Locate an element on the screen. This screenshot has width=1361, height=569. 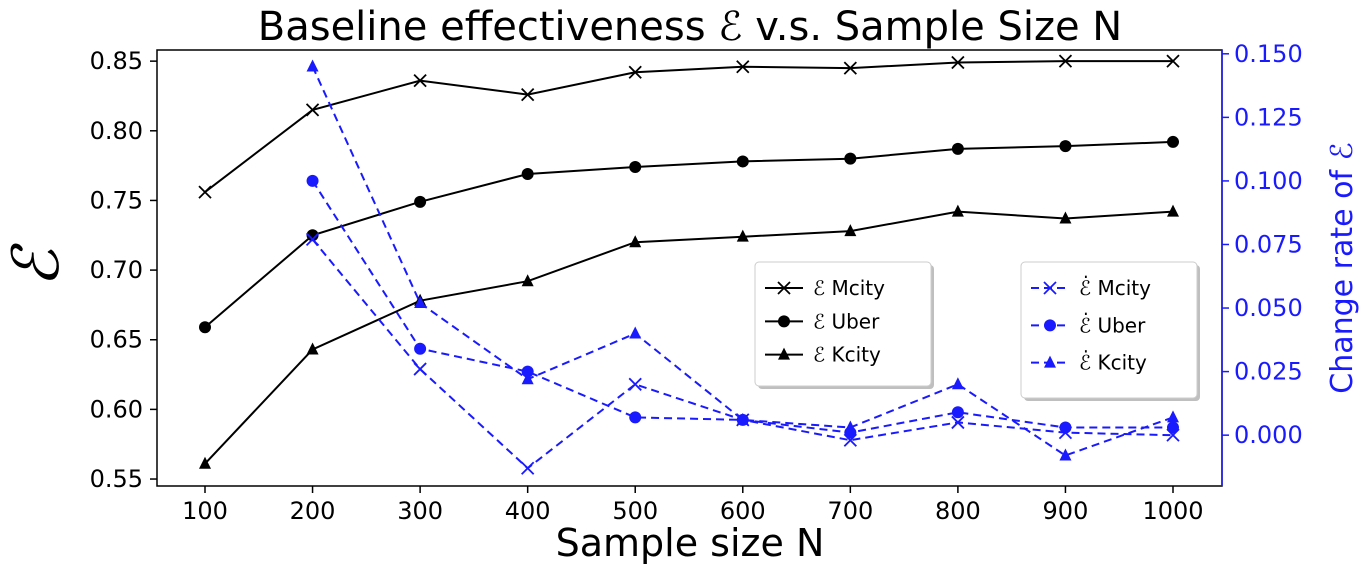
y-left-tick-label: 0.60 is located at coordinates (116, 409).